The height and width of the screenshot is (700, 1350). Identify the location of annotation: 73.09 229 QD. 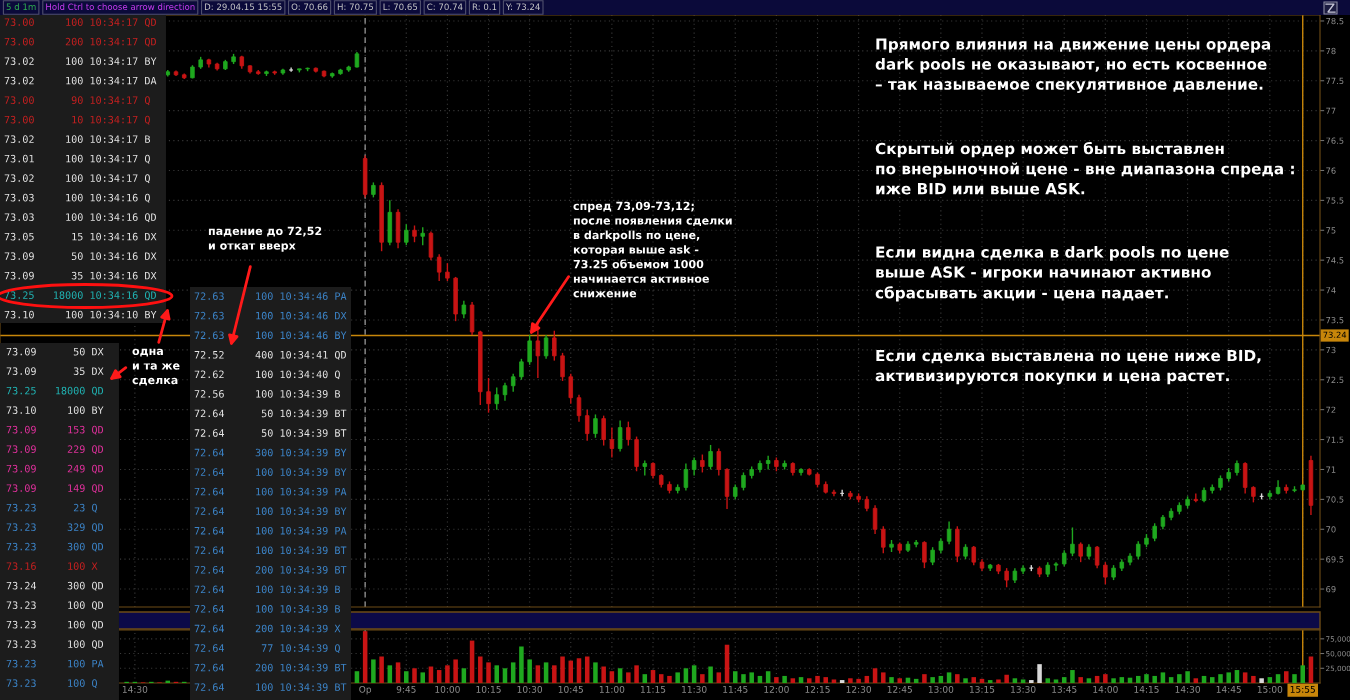
(55, 450).